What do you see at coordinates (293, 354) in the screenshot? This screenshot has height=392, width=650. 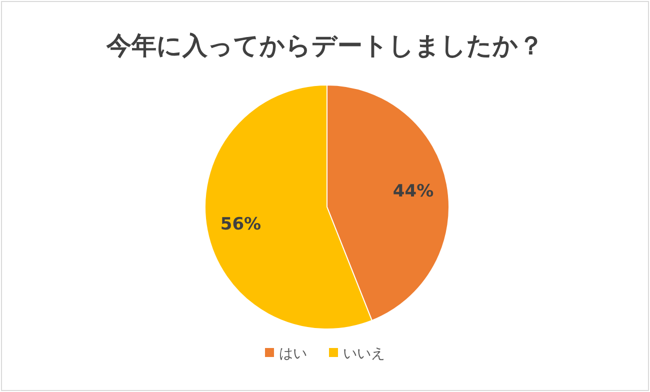 I see `legend-label: はい` at bounding box center [293, 354].